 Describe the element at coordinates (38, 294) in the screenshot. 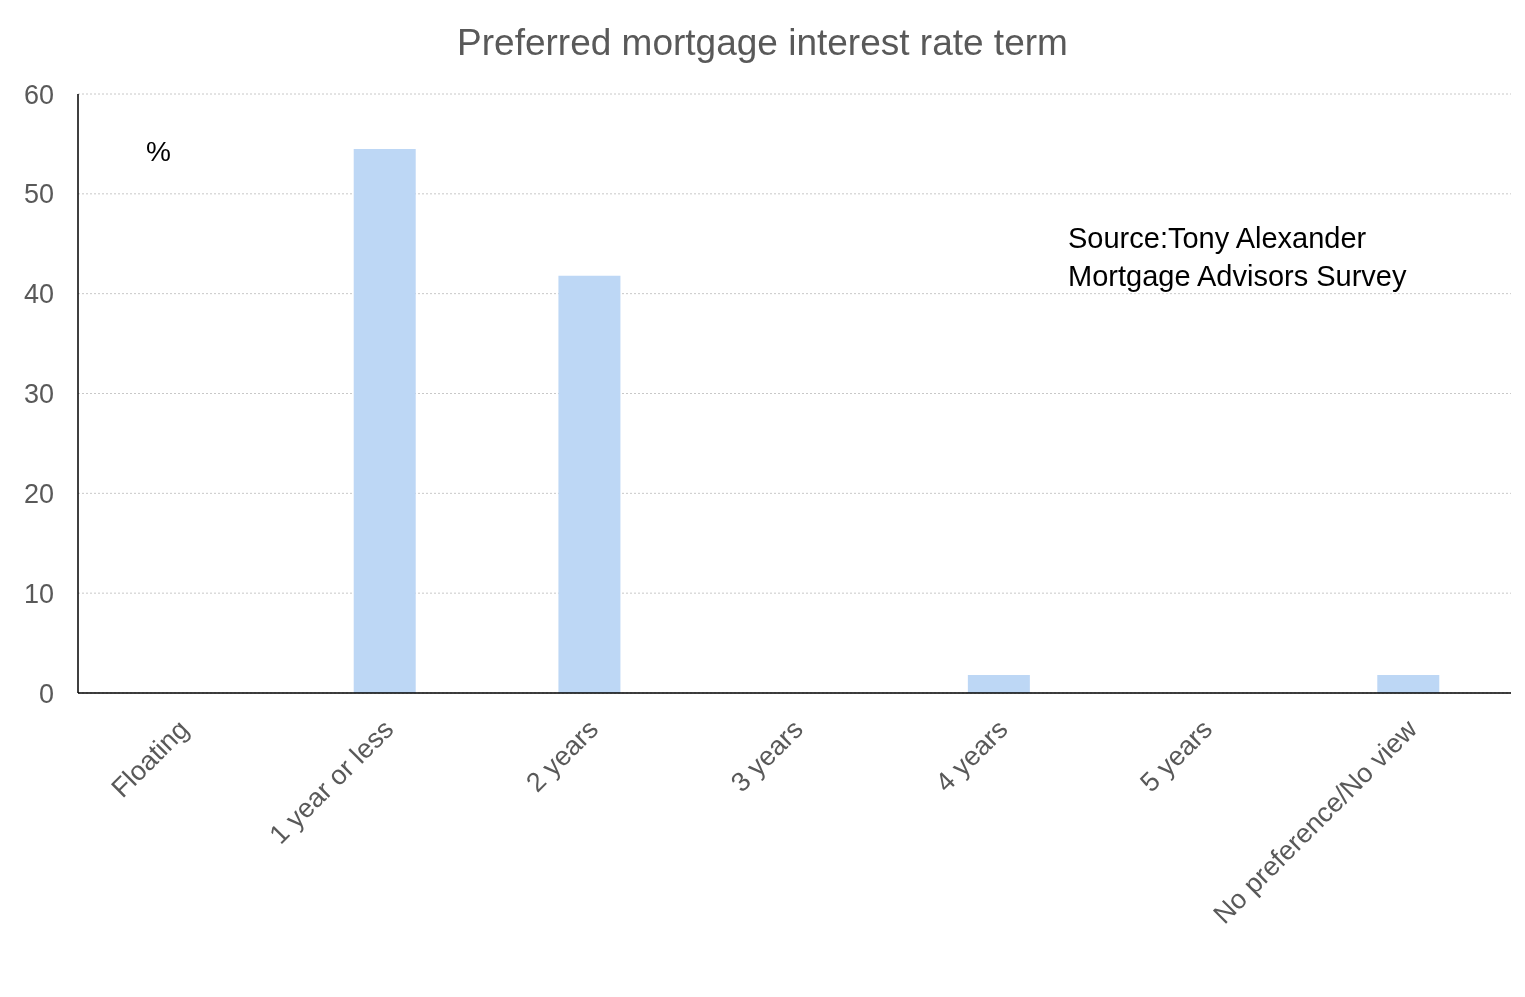

I see `y-tick-label: 40` at that location.